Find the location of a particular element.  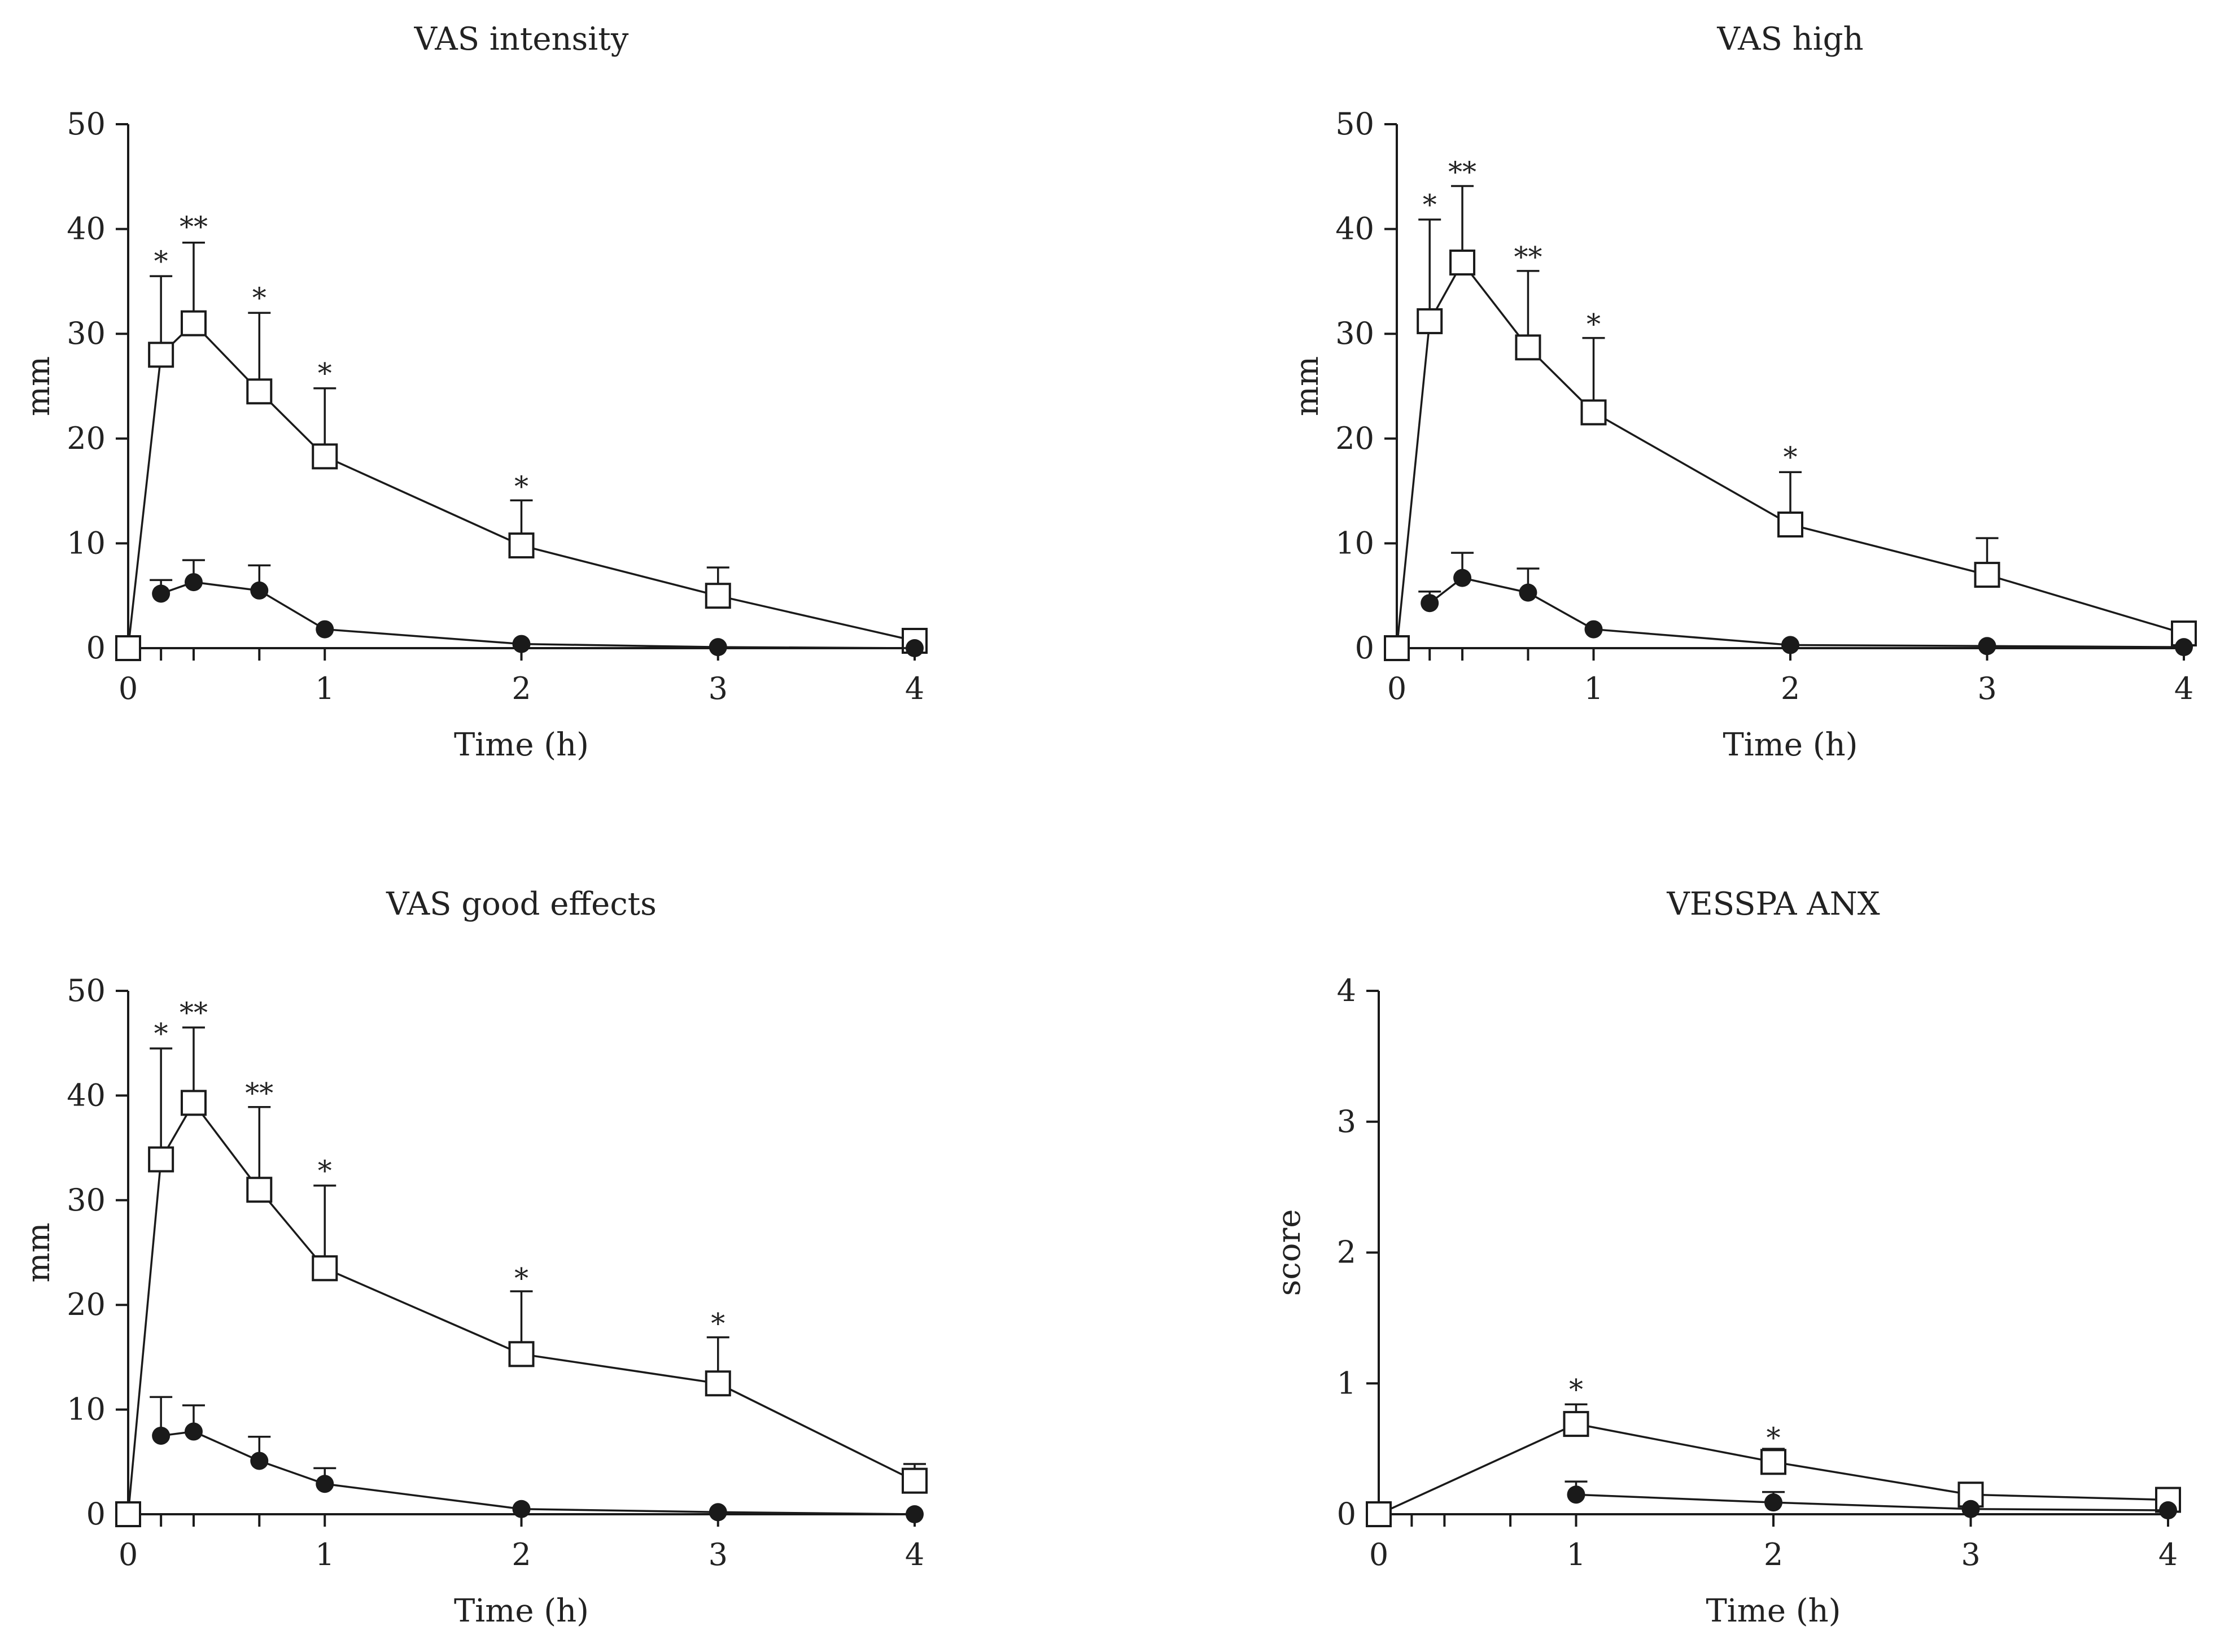

y-tick-label: 2 is located at coordinates (1346, 1252).